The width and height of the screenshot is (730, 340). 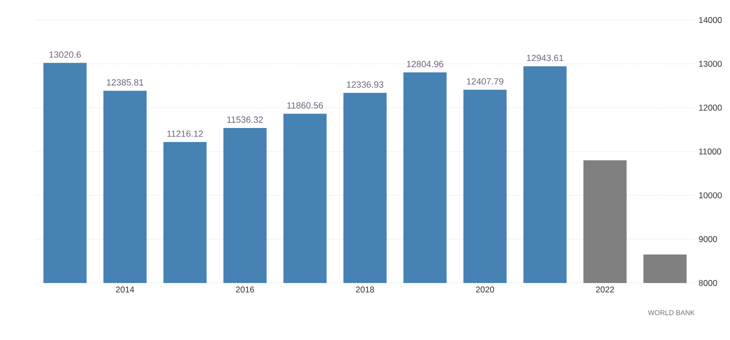 I want to click on y-tick-label: 14000, so click(x=710, y=20).